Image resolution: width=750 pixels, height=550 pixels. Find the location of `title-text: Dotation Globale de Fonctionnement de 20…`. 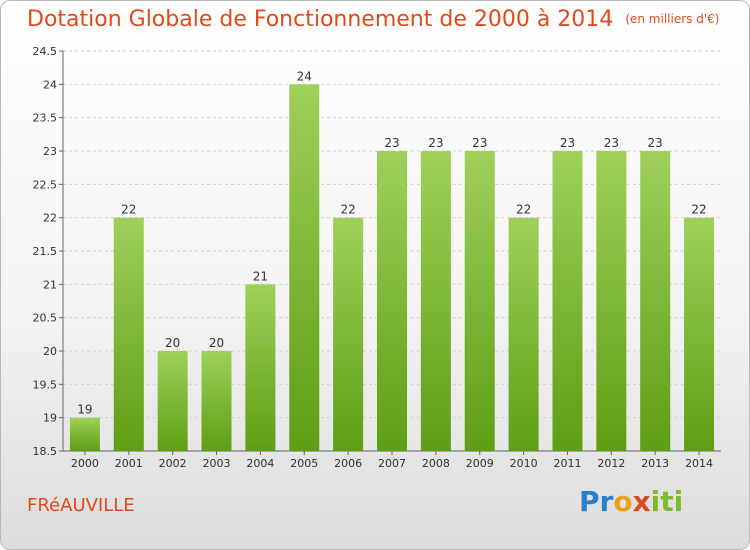

title-text: Dotation Globale de Fonctionnement de 20… is located at coordinates (320, 19).